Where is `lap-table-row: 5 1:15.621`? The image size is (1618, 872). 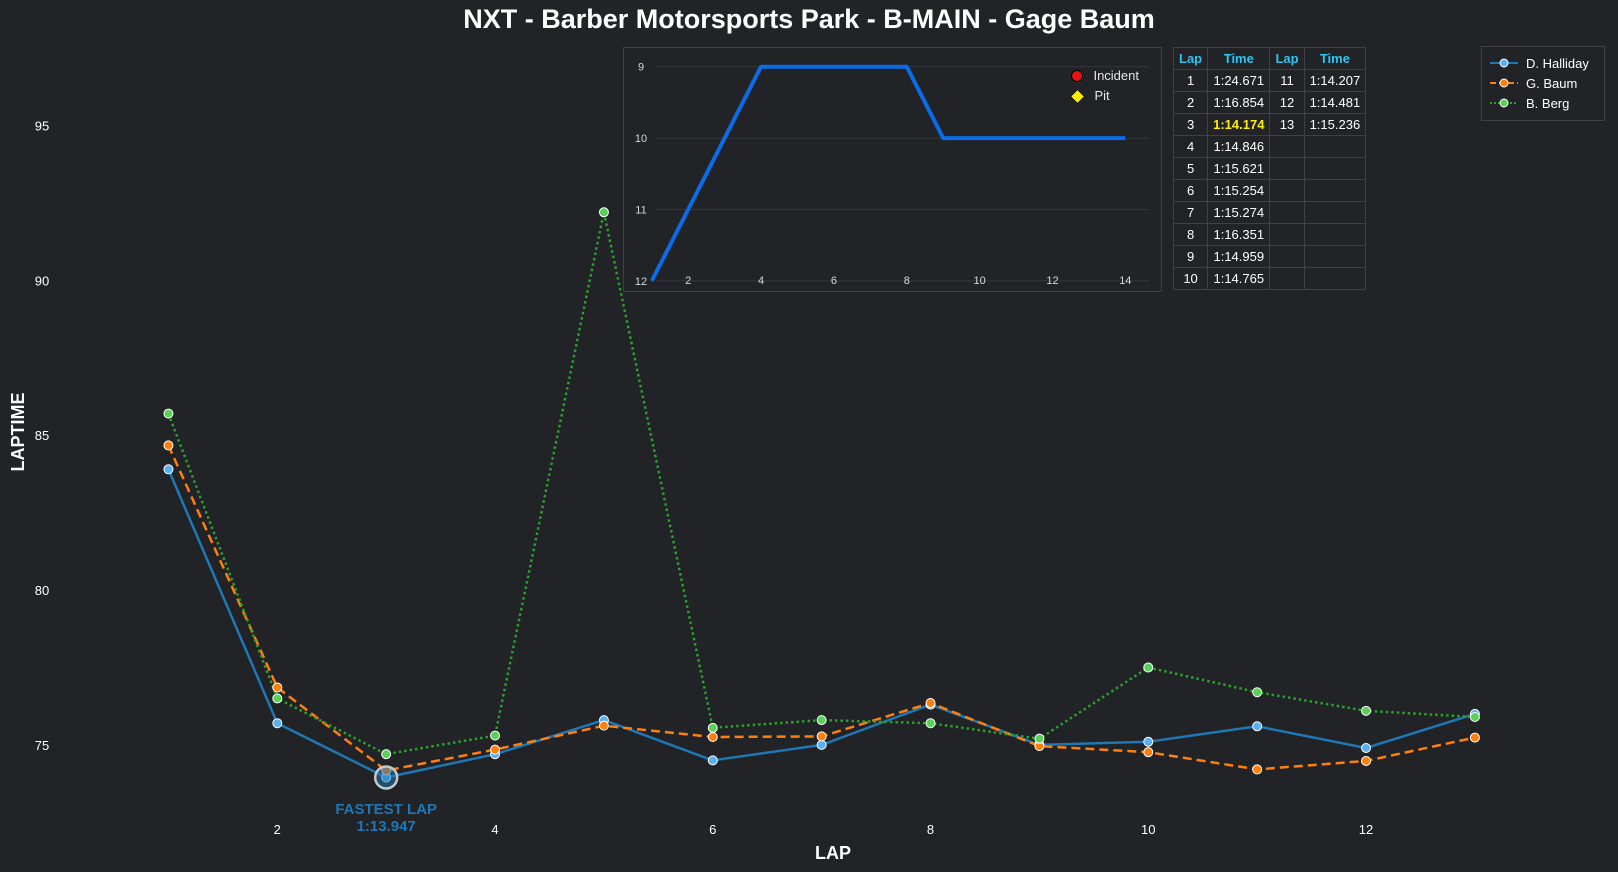 lap-table-row: 5 1:15.621 is located at coordinates (1269, 168).